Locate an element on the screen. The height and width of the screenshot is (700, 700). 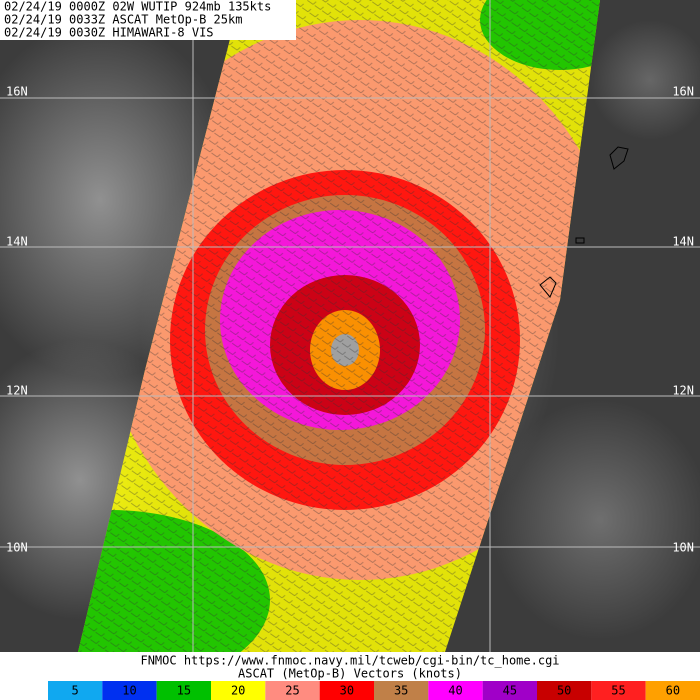
legend-value: 40 is located at coordinates (455, 691).